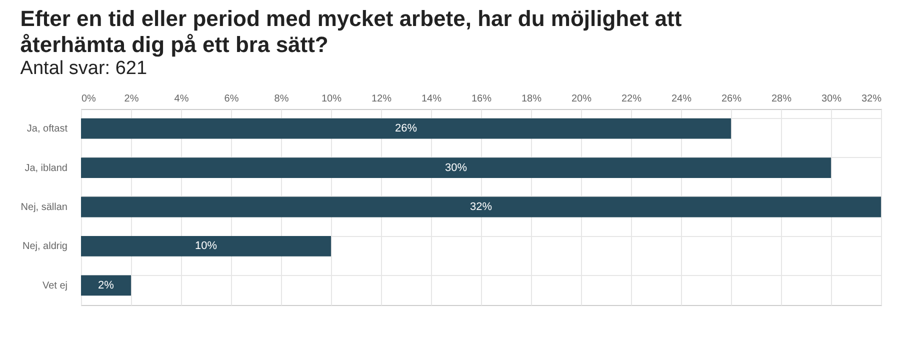 This screenshot has height=346, width=908. I want to click on x-tick-label: 14%, so click(431, 99).